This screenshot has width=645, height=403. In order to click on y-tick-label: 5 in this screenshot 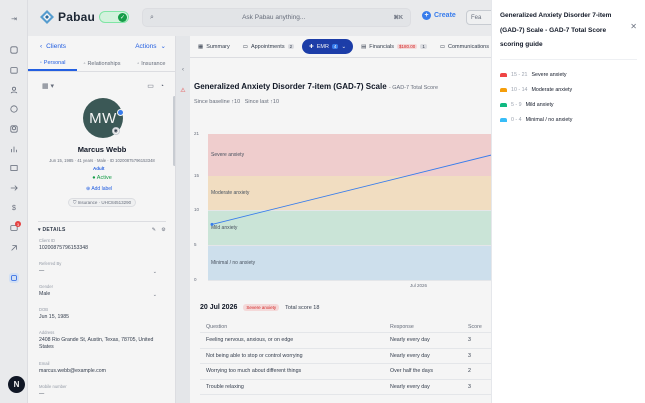, I will do `click(195, 245)`.